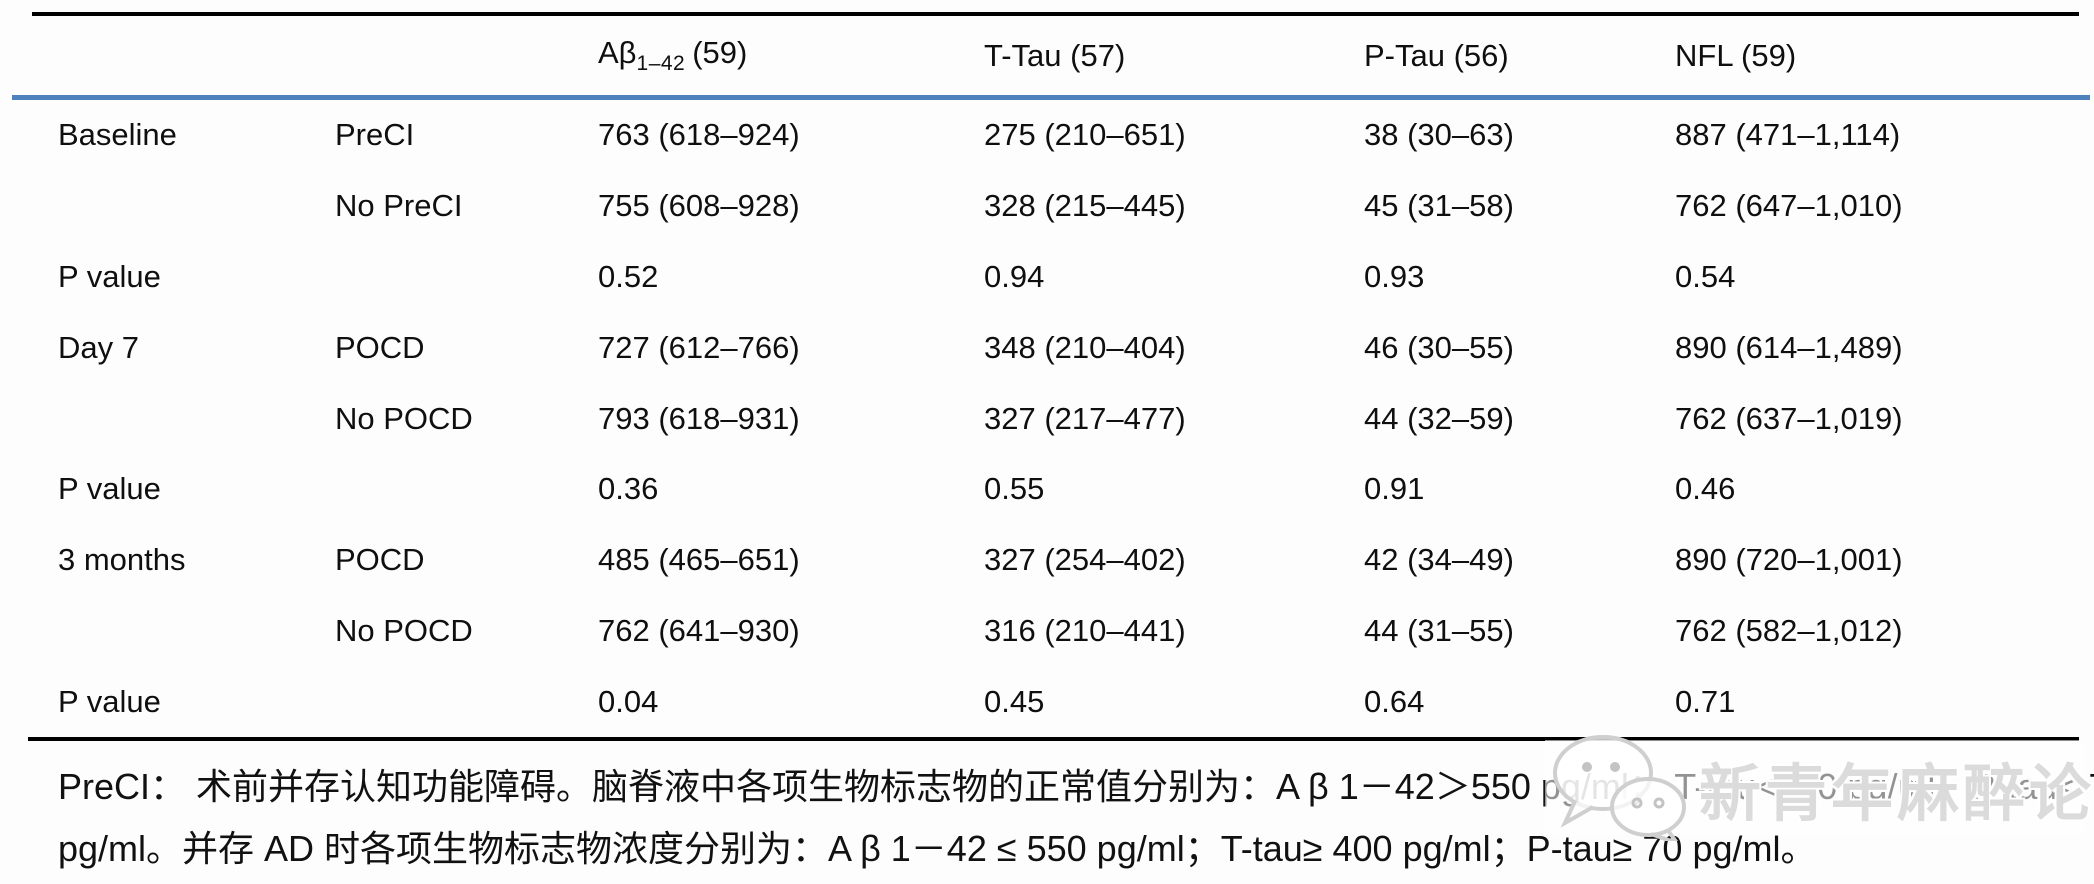 The width and height of the screenshot is (2094, 884). What do you see at coordinates (1620, 789) in the screenshot?
I see `wechat-logo-icon` at bounding box center [1620, 789].